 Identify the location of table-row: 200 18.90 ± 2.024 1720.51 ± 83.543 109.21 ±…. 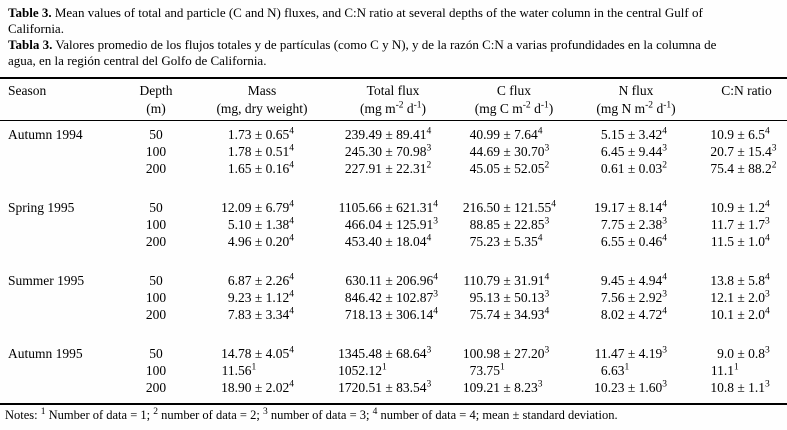
(393, 387).